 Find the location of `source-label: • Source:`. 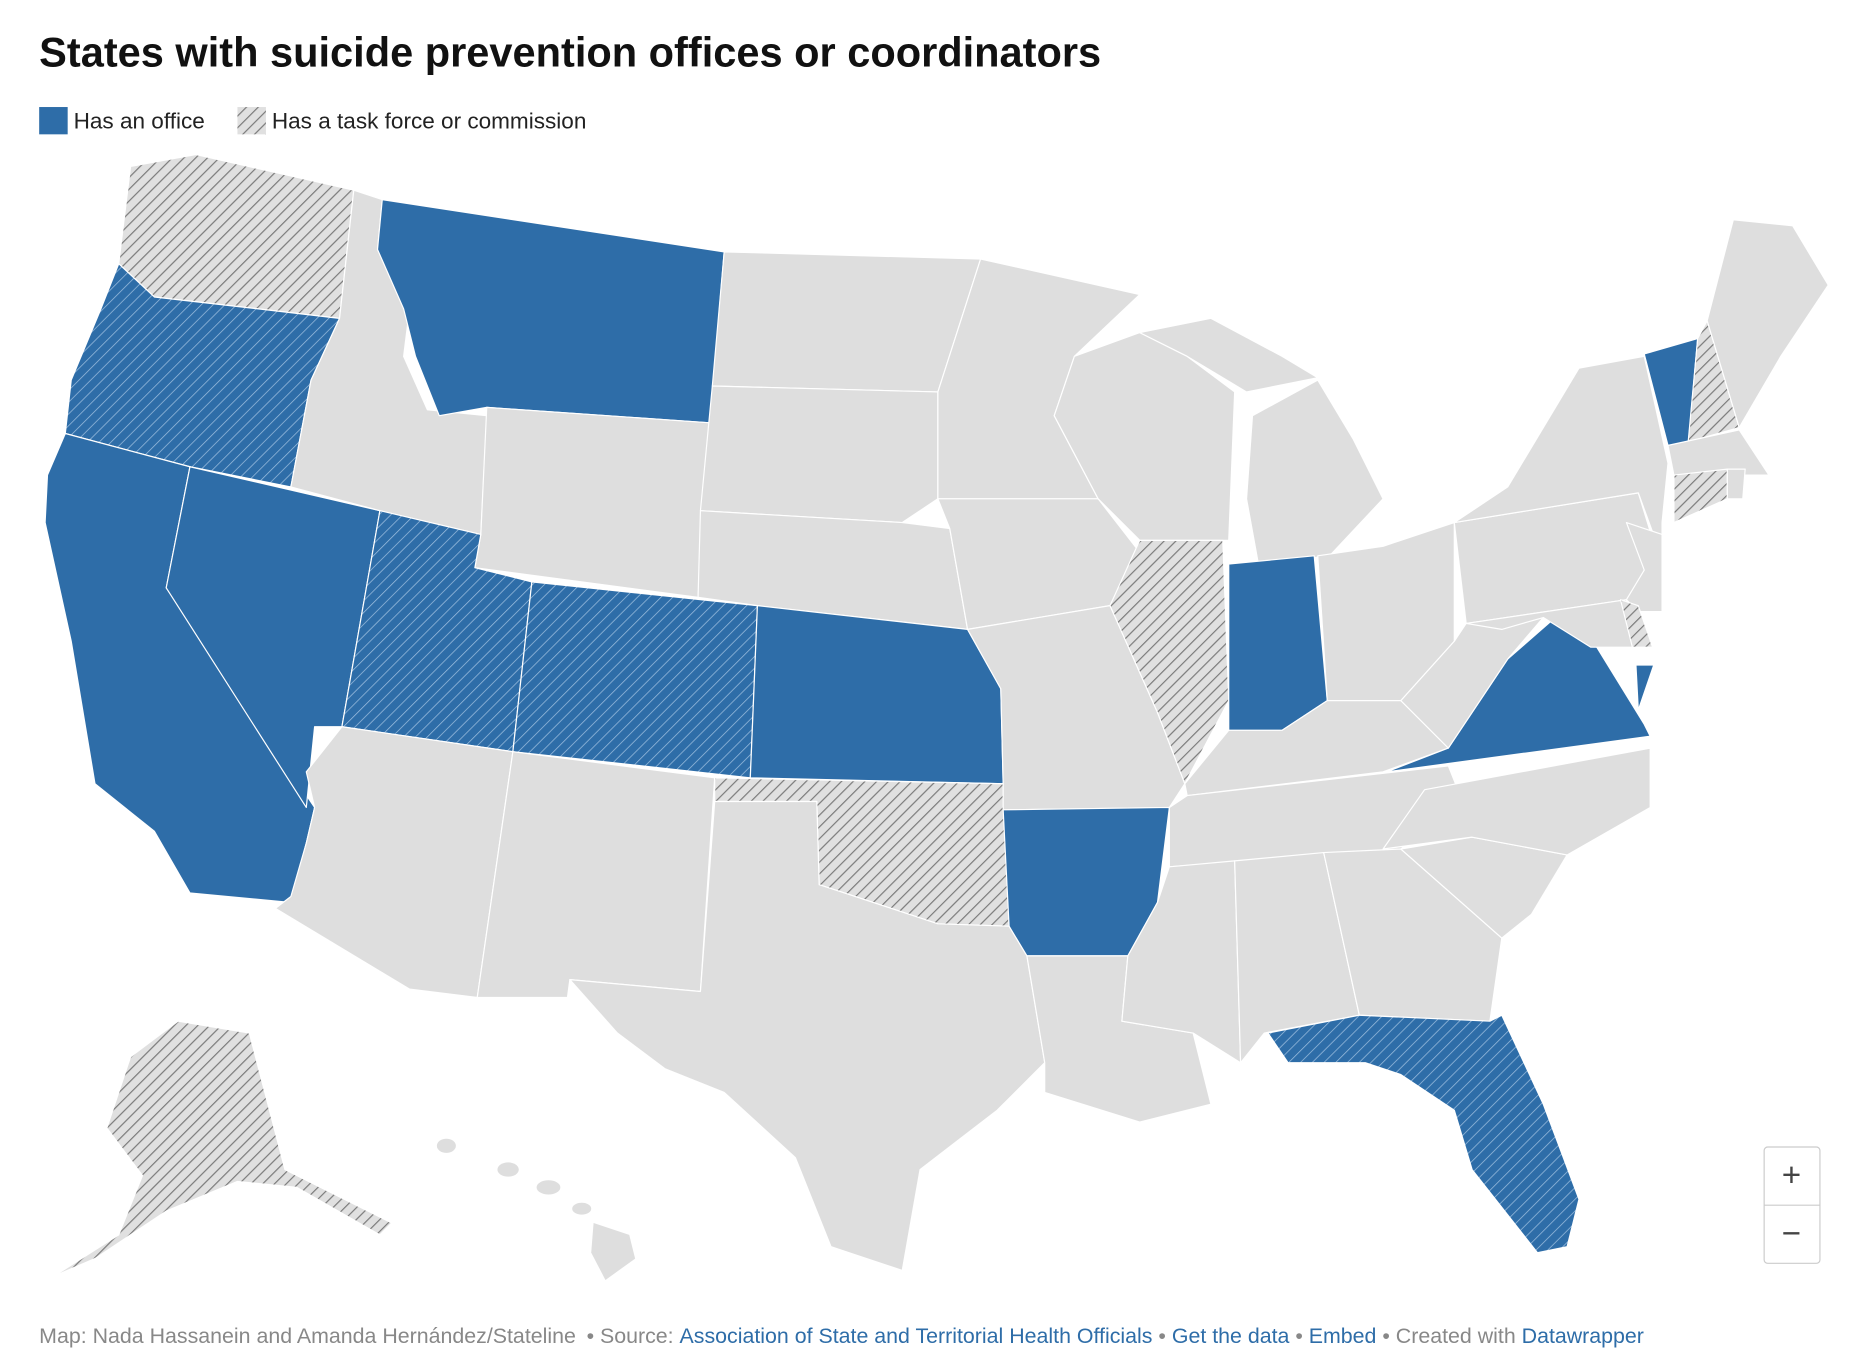

source-label: • Source: is located at coordinates (630, 1336).